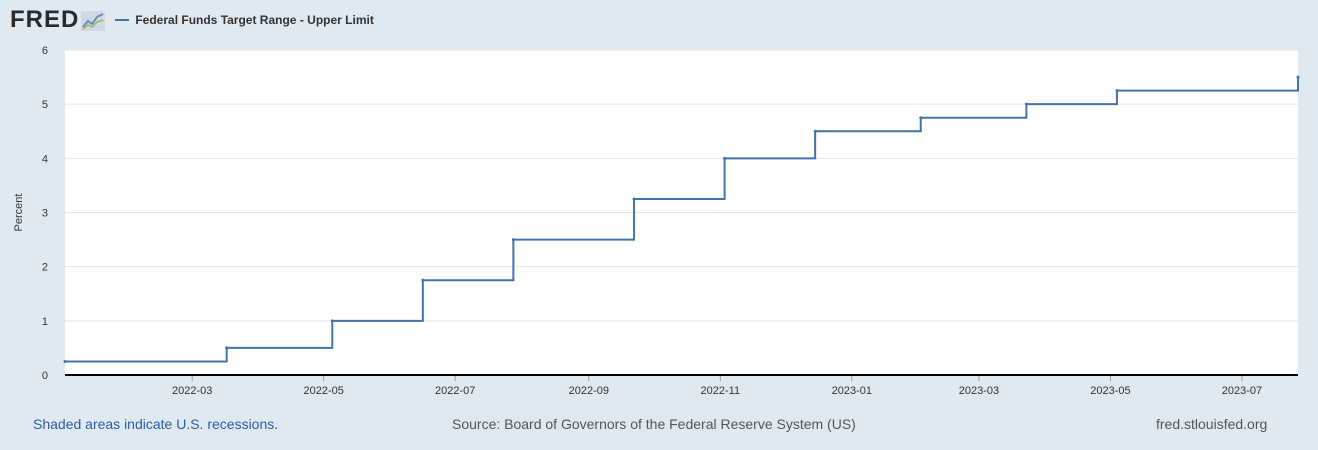  What do you see at coordinates (45, 376) in the screenshot?
I see `y-tick-label: 0` at bounding box center [45, 376].